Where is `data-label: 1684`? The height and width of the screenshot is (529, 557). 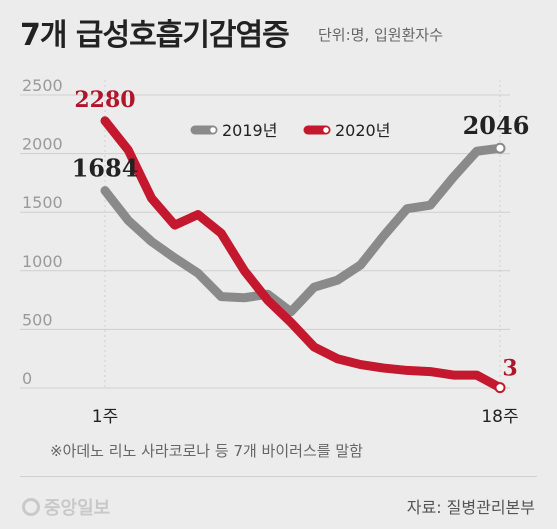 data-label: 1684 is located at coordinates (105, 168).